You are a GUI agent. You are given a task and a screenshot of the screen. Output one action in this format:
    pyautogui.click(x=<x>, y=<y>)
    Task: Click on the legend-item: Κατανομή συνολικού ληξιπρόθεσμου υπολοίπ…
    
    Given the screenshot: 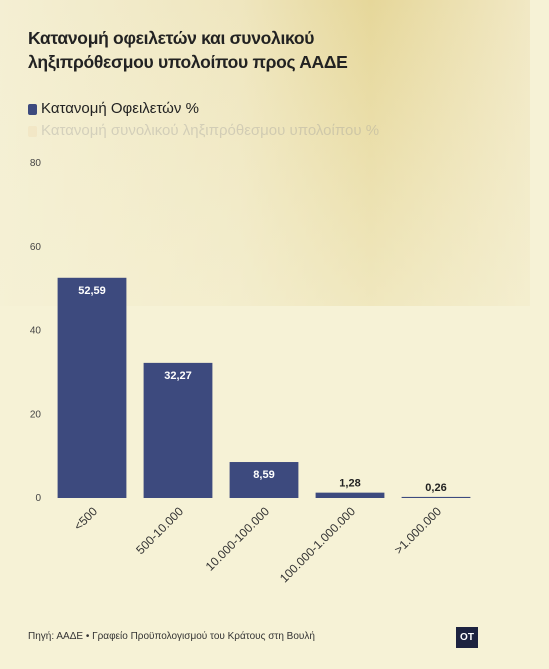 What is the action you would take?
    pyautogui.click(x=203, y=131)
    